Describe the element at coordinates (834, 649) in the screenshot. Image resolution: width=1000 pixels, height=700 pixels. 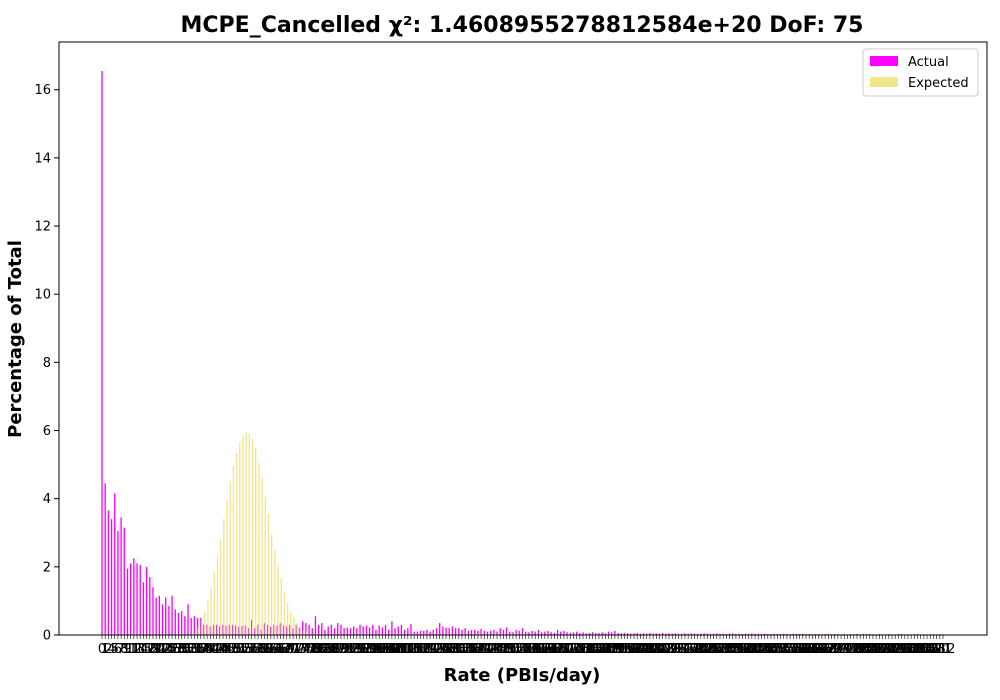
I see `x-tick-label: 272` at that location.